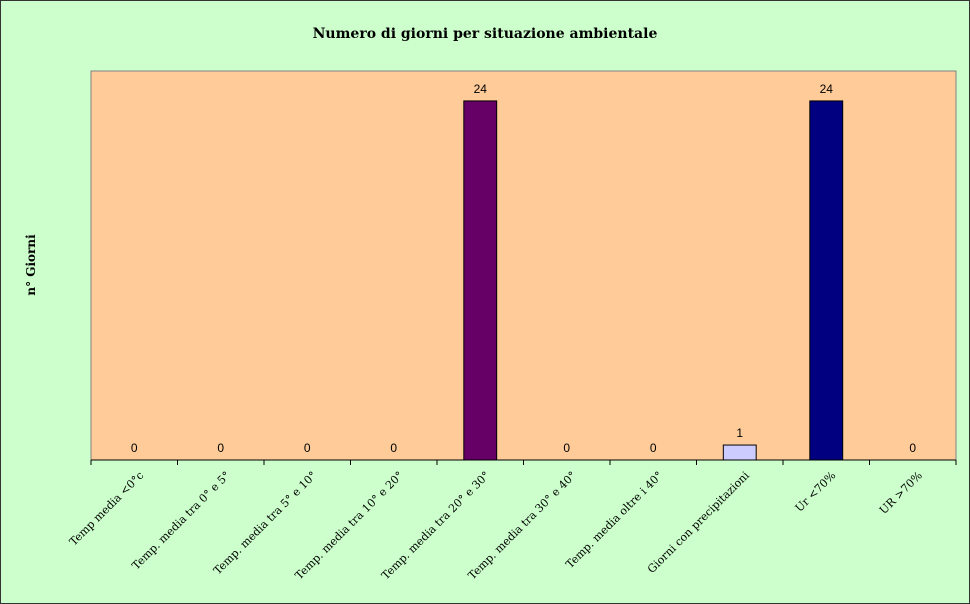  Describe the element at coordinates (106, 508) in the screenshot. I see `x-tick-label: Temp media <0°c` at that location.